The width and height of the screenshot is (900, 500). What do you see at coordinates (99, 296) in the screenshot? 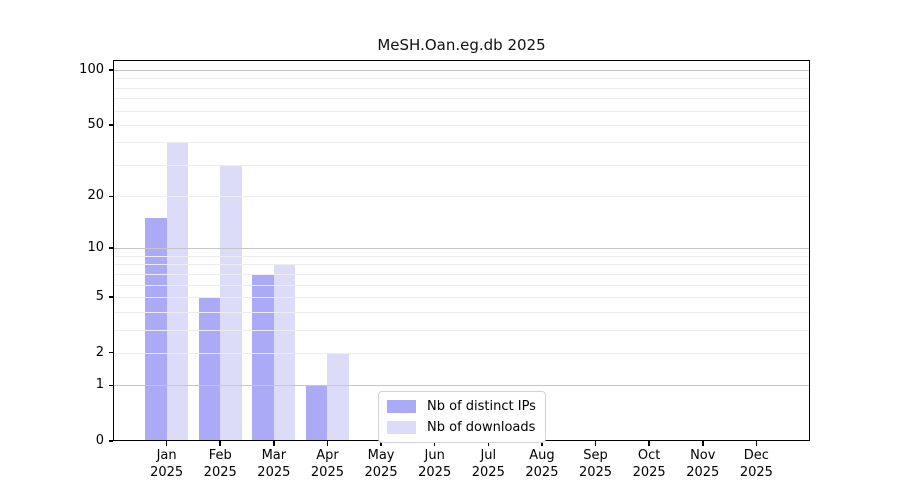
I see `y-tick-label: 5` at bounding box center [99, 296].